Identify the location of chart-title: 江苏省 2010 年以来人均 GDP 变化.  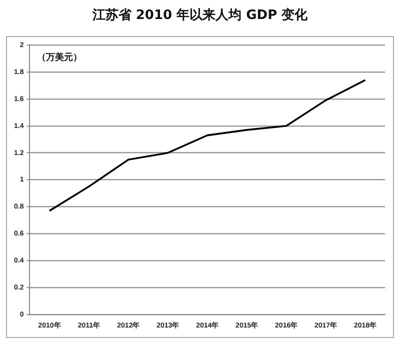
(200, 15).